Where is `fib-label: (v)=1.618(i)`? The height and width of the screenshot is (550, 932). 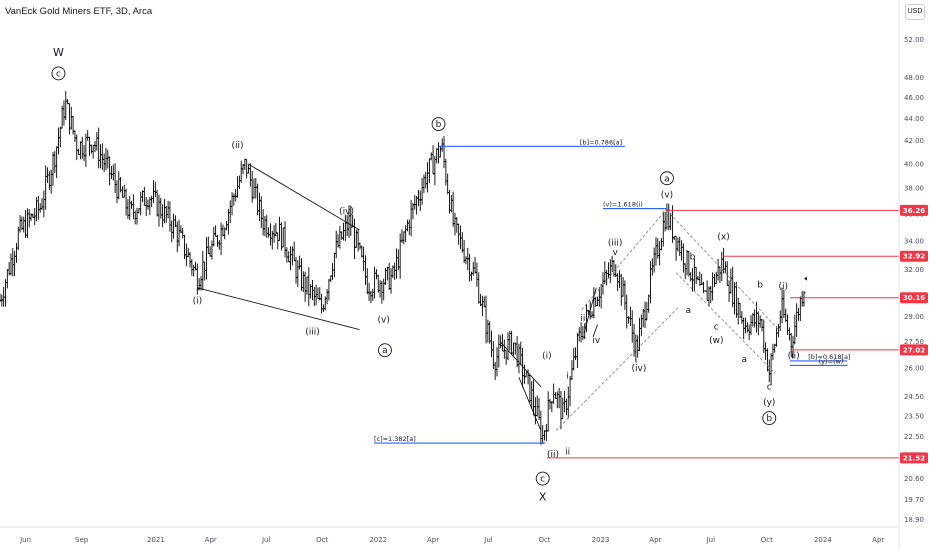
fib-label: (v)=1.618(i) is located at coordinates (623, 205).